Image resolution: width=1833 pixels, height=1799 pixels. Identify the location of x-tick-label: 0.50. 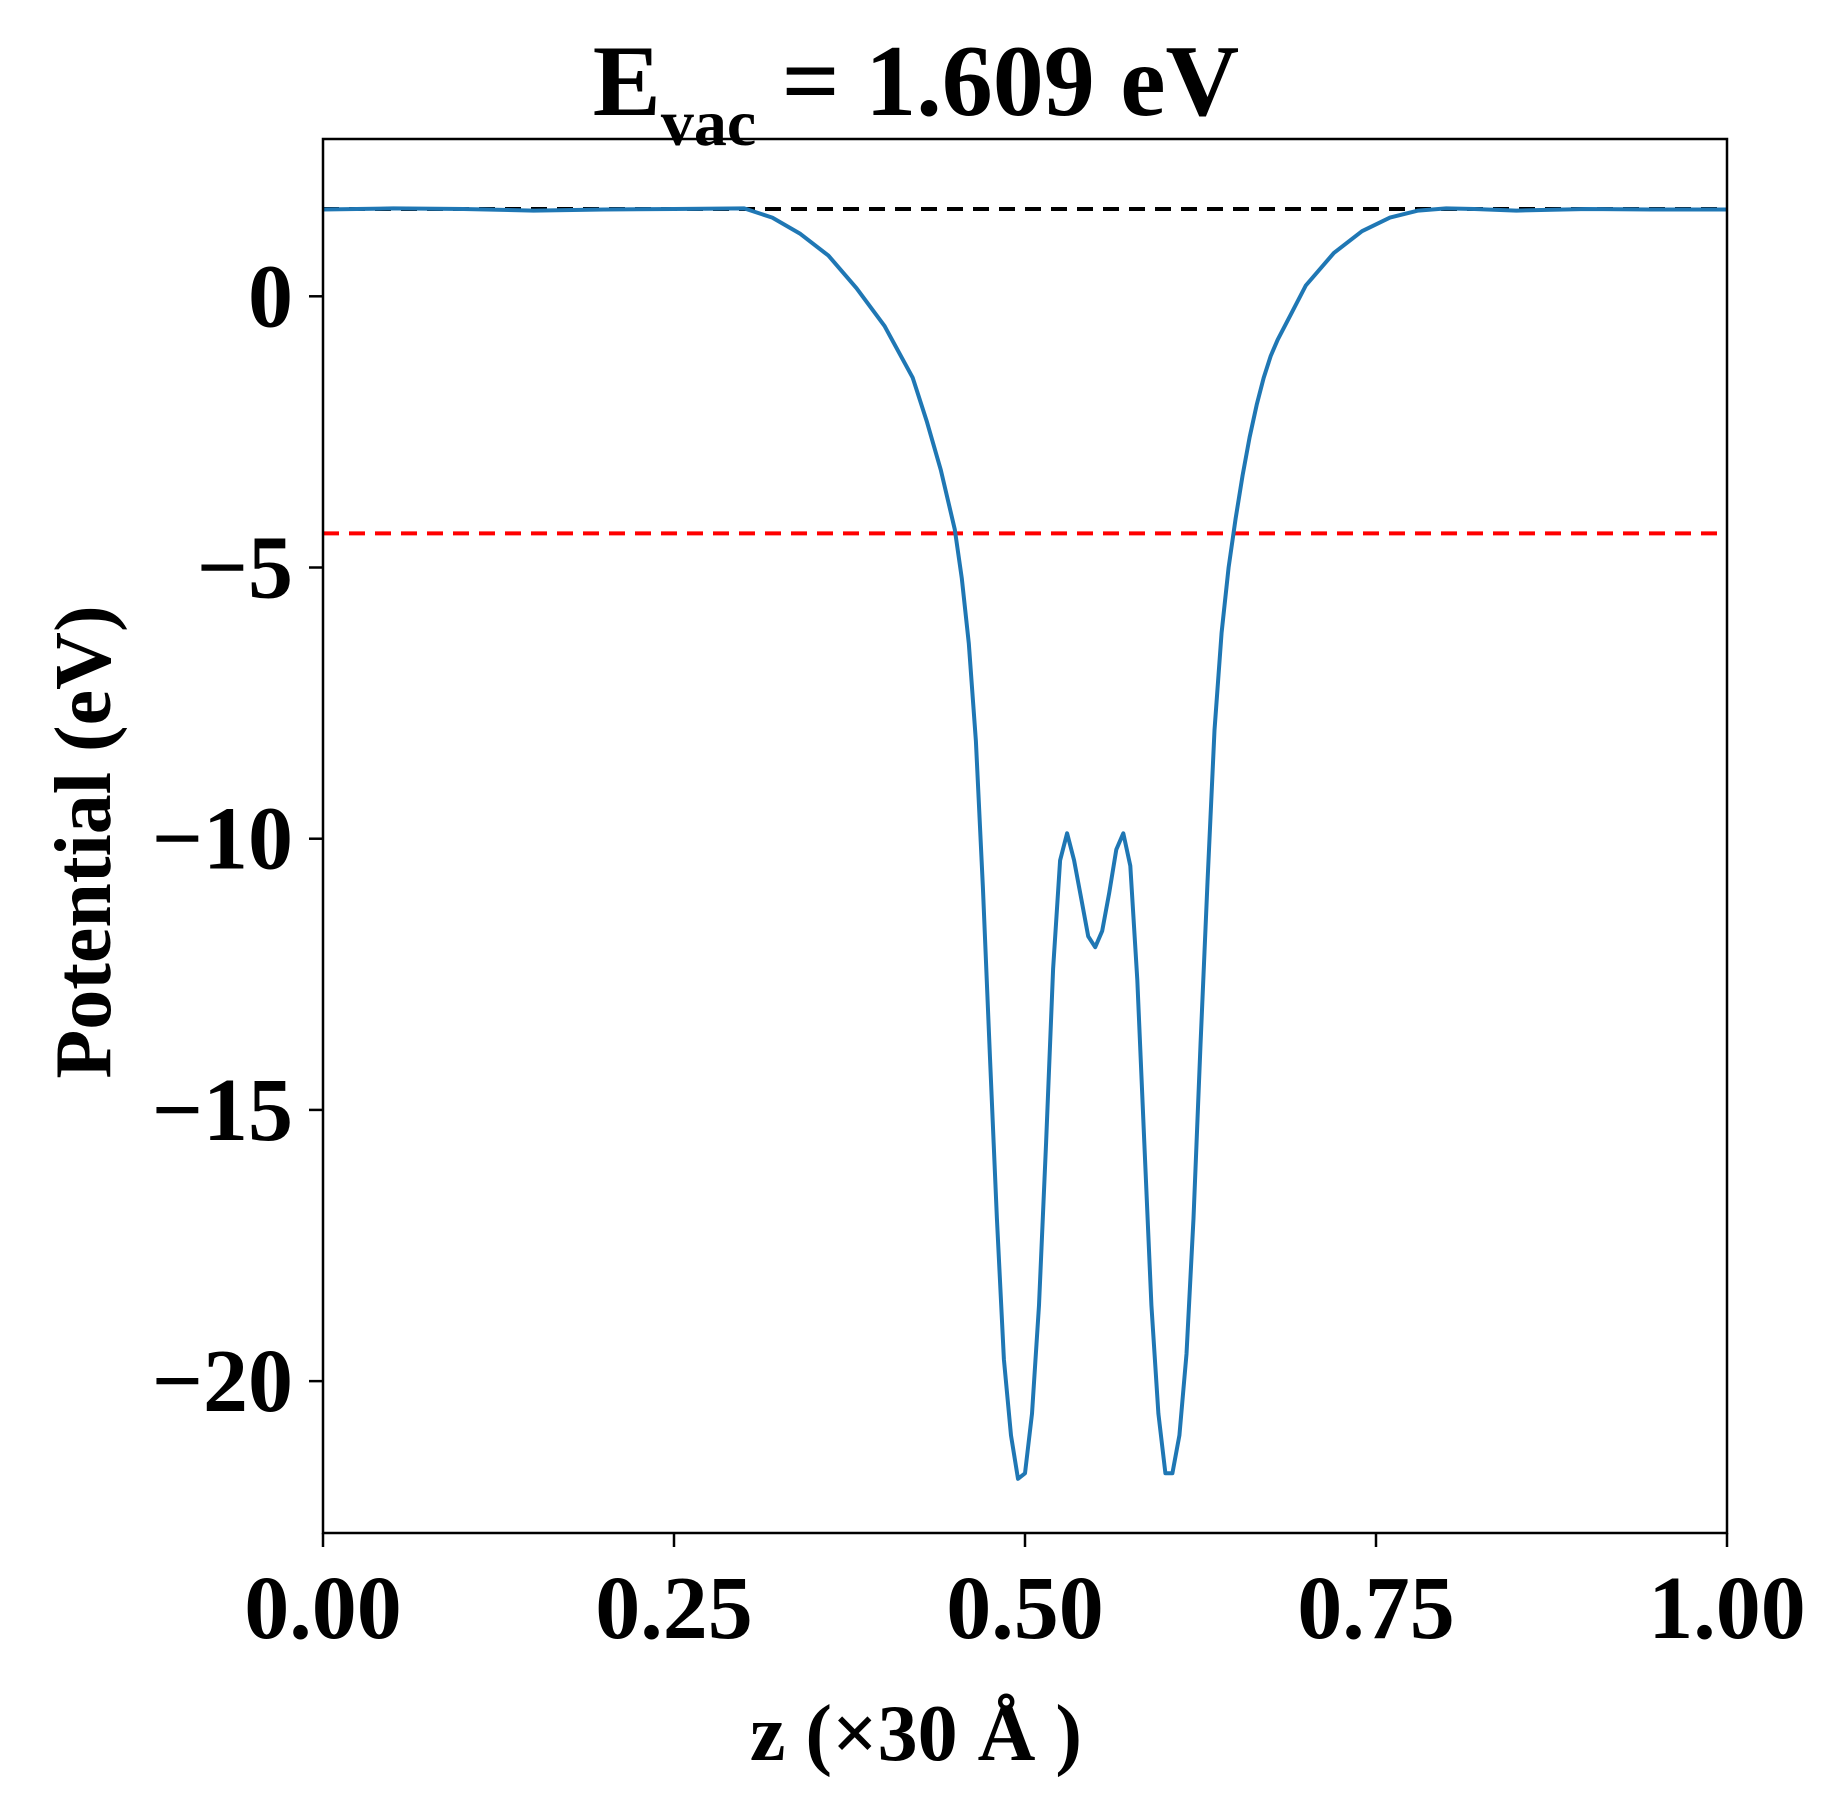
(1025, 1608).